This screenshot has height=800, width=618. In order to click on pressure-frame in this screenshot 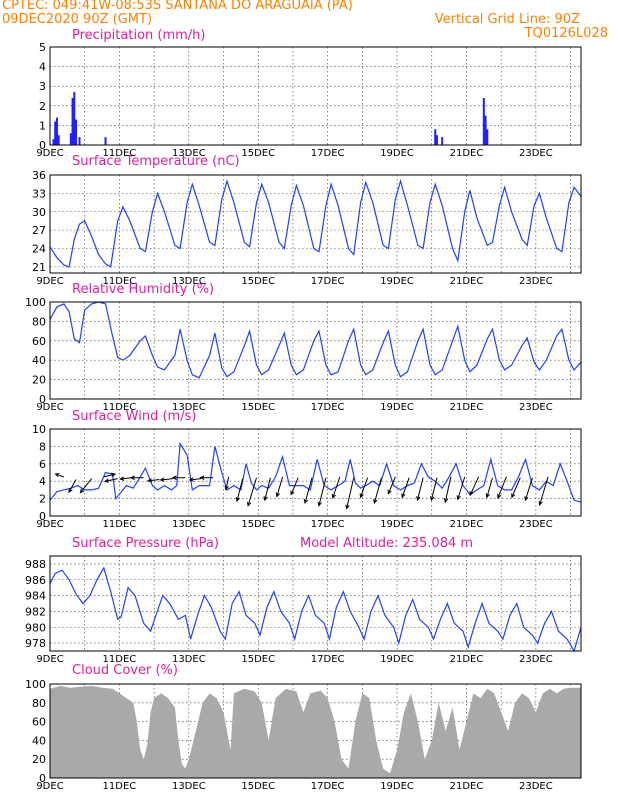, I will do `click(315, 603)`.